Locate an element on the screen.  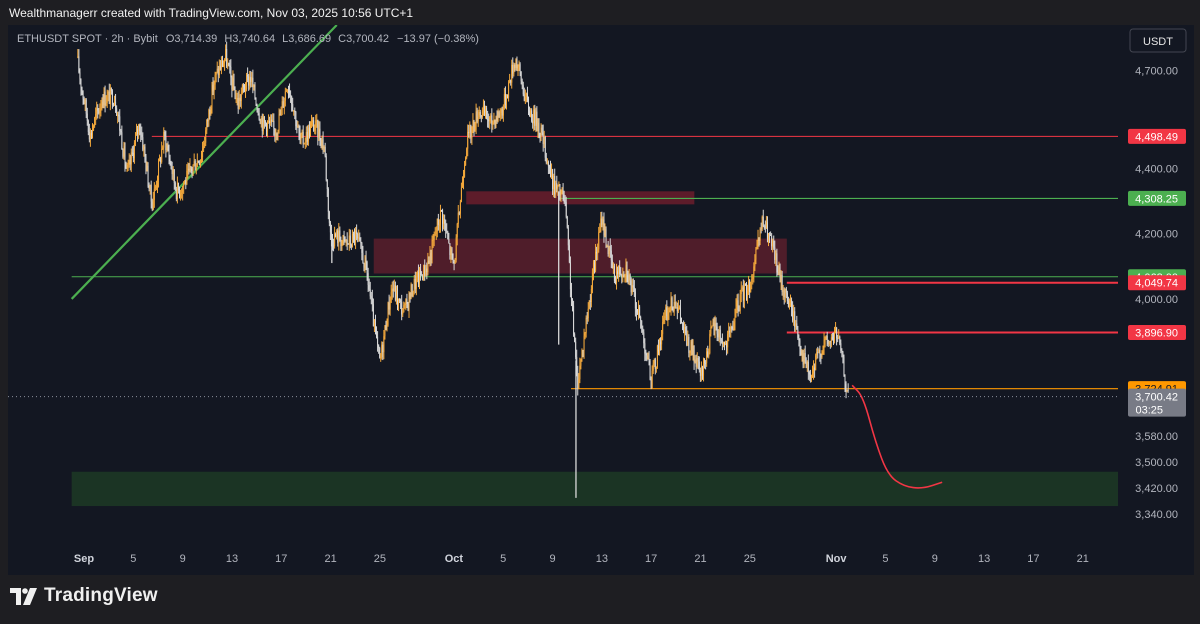
close-label: C is located at coordinates (342, 39).